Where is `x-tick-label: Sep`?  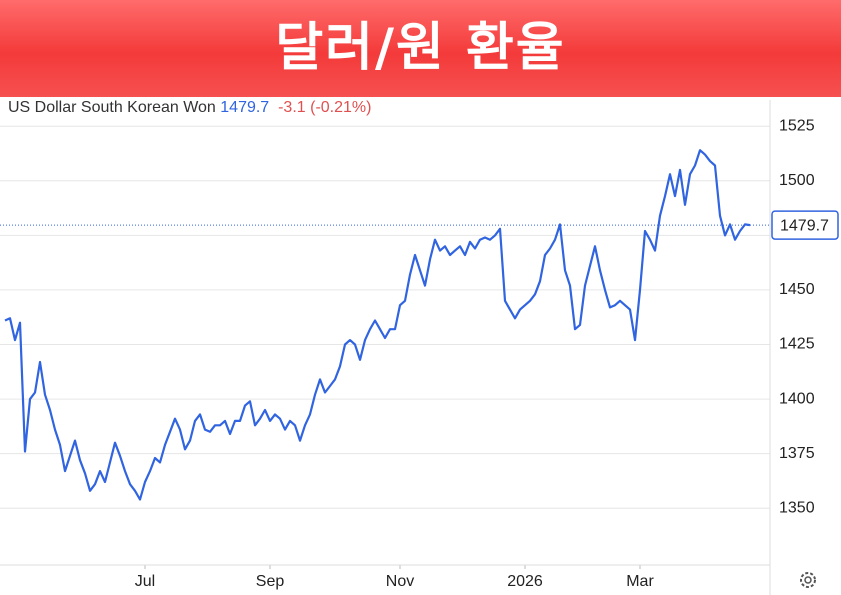 x-tick-label: Sep is located at coordinates (270, 581).